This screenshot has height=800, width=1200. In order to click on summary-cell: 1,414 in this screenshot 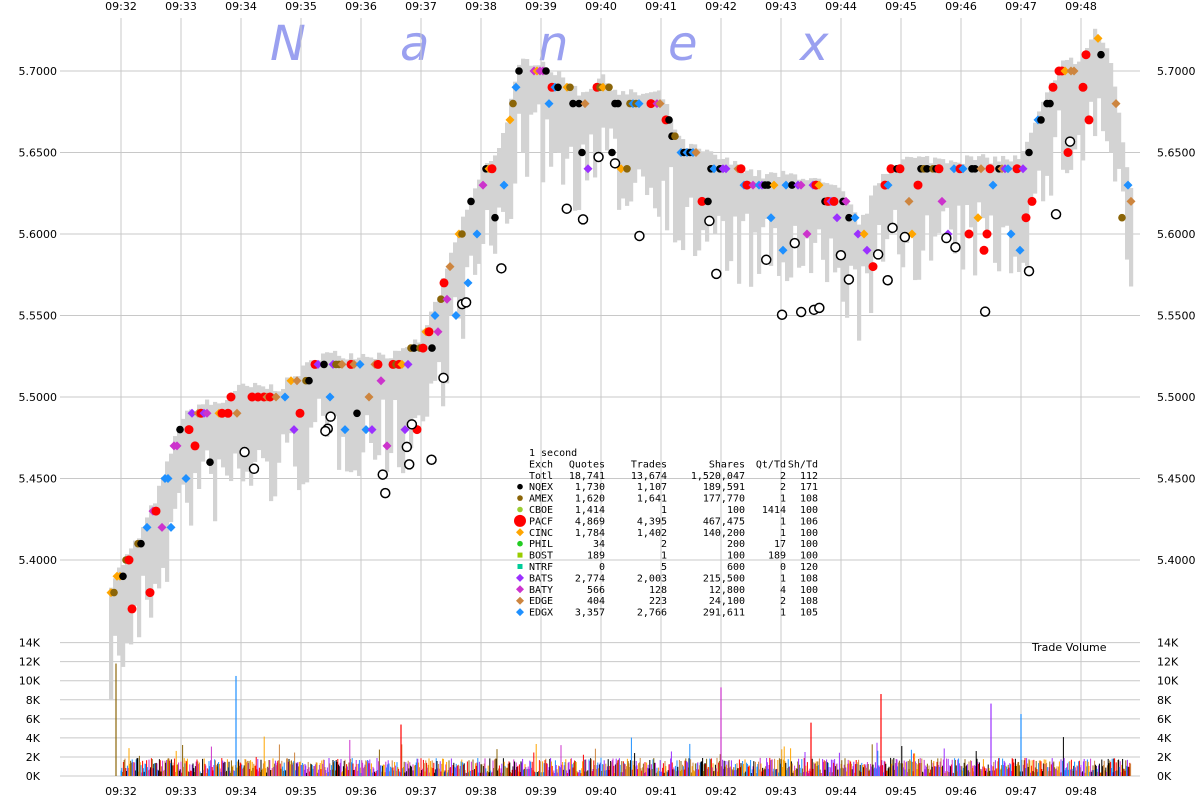, I will do `click(590, 510)`.